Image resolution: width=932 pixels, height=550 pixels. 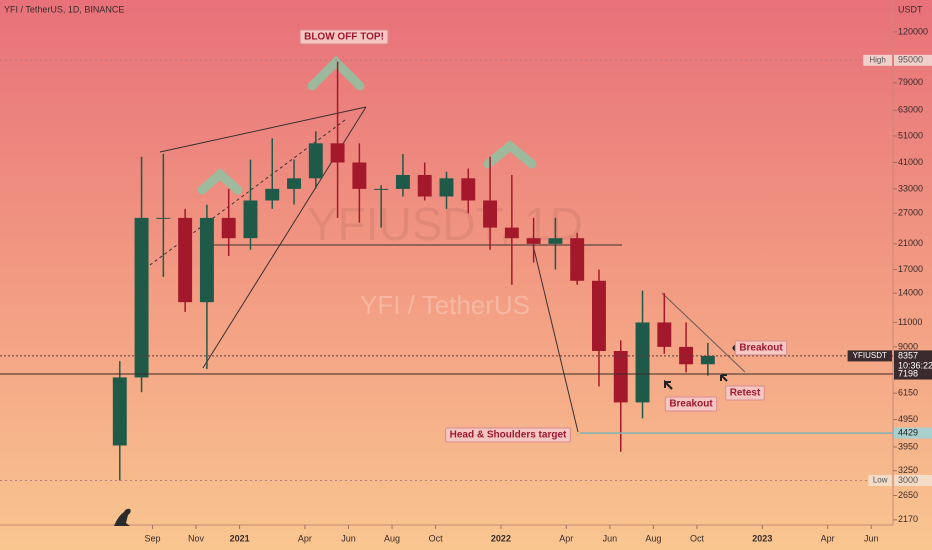 I want to click on price-tag-label: YFIUSDT, so click(x=870, y=355).